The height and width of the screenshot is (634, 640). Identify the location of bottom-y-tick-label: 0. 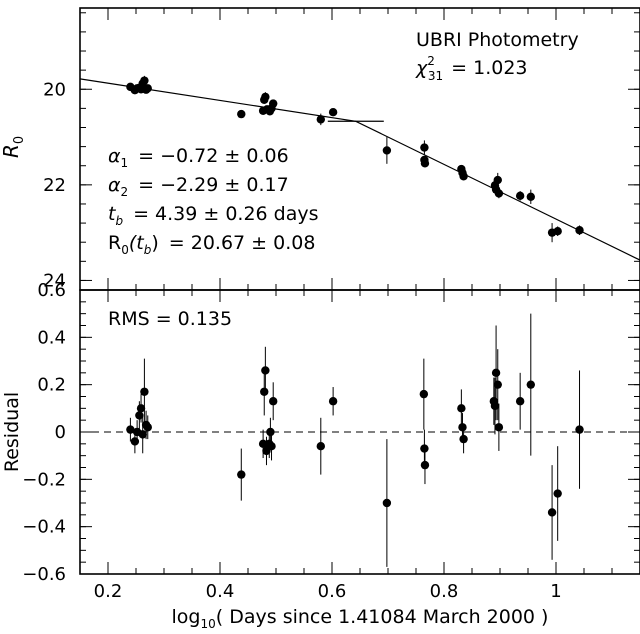
(60, 432).